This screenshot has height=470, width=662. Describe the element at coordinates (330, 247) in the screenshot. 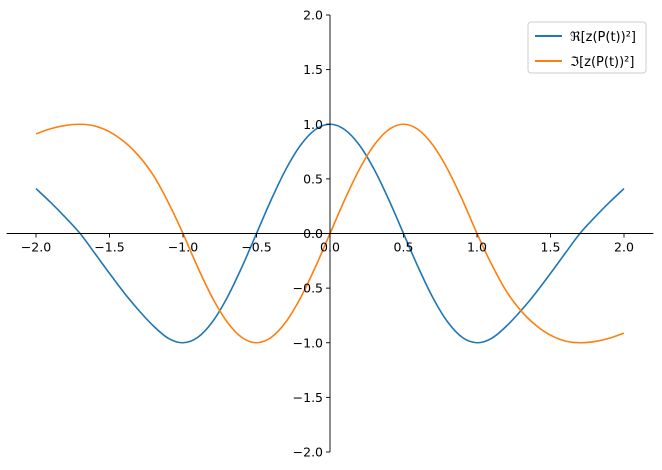

I see `x-tick-label: 0.0` at that location.